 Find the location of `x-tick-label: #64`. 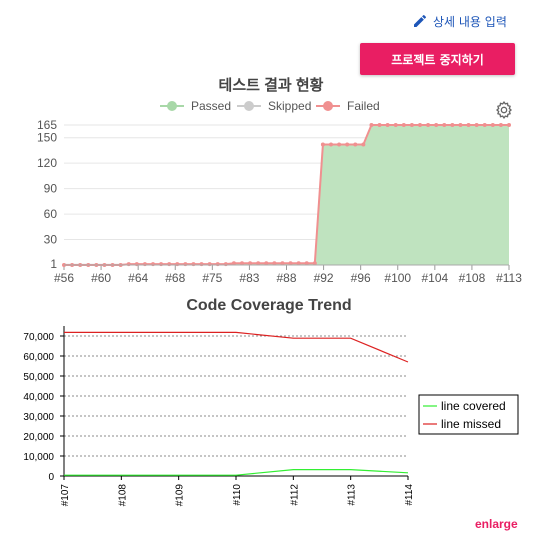

x-tick-label: #64 is located at coordinates (138, 278).